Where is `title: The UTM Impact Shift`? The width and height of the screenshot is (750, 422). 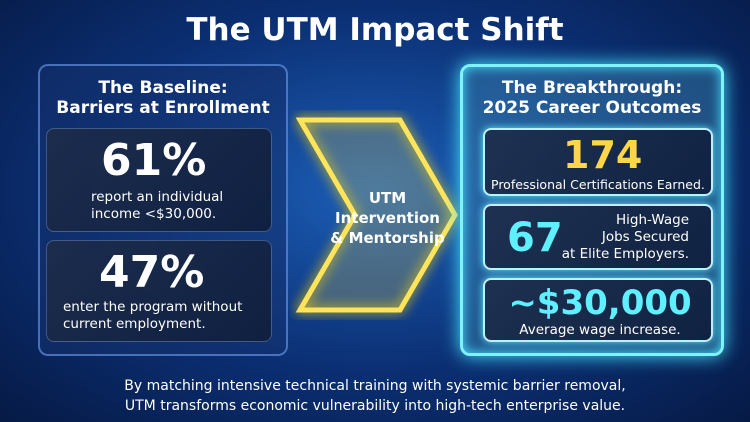
title: The UTM Impact Shift is located at coordinates (375, 30).